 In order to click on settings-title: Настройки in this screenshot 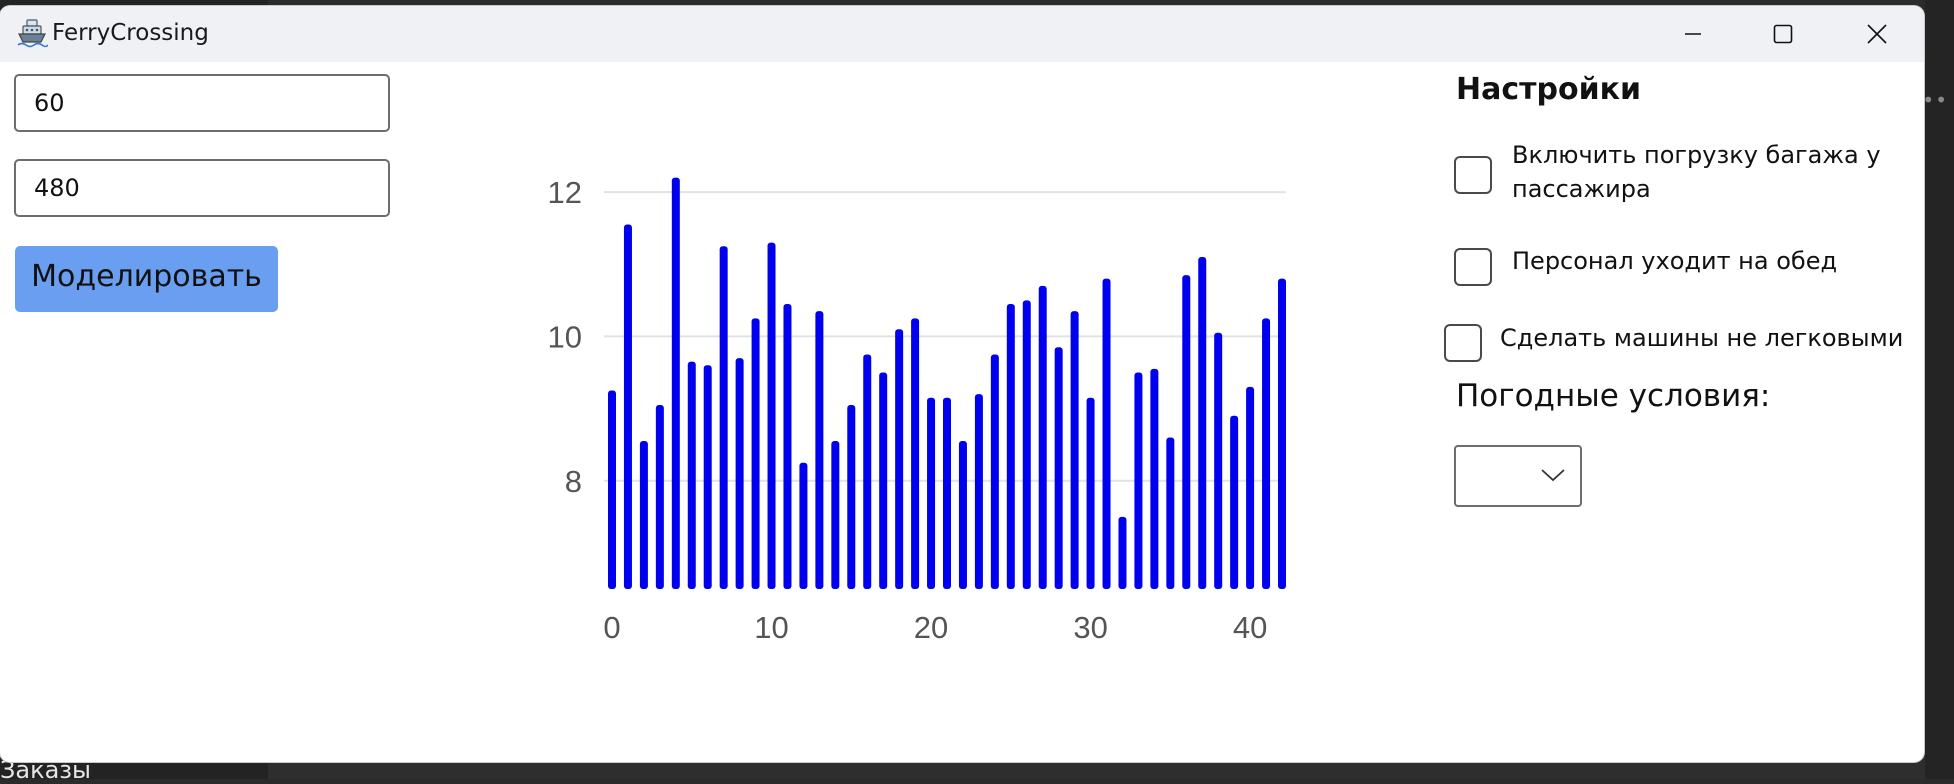, I will do `click(1549, 89)`.